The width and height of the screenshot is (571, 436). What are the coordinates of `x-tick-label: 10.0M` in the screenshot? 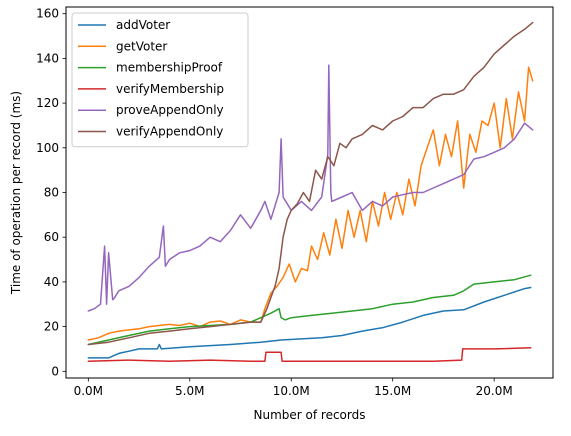 It's located at (291, 391).